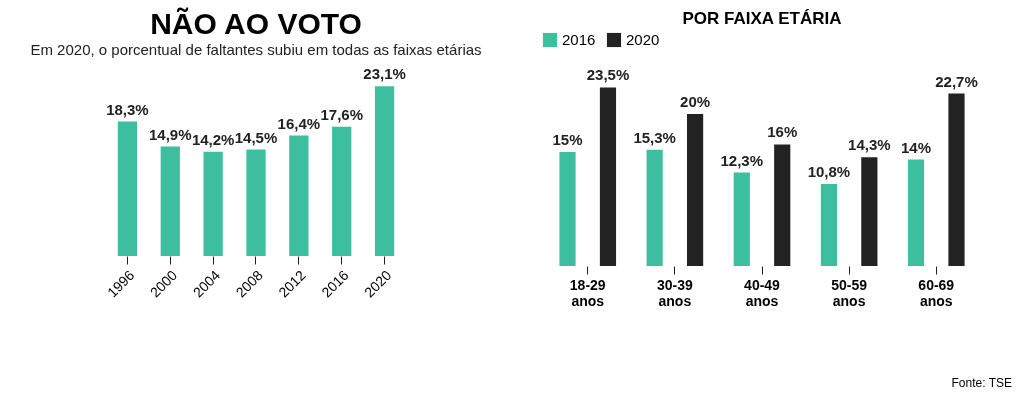  What do you see at coordinates (695, 102) in the screenshot?
I see `data-label: 20%` at bounding box center [695, 102].